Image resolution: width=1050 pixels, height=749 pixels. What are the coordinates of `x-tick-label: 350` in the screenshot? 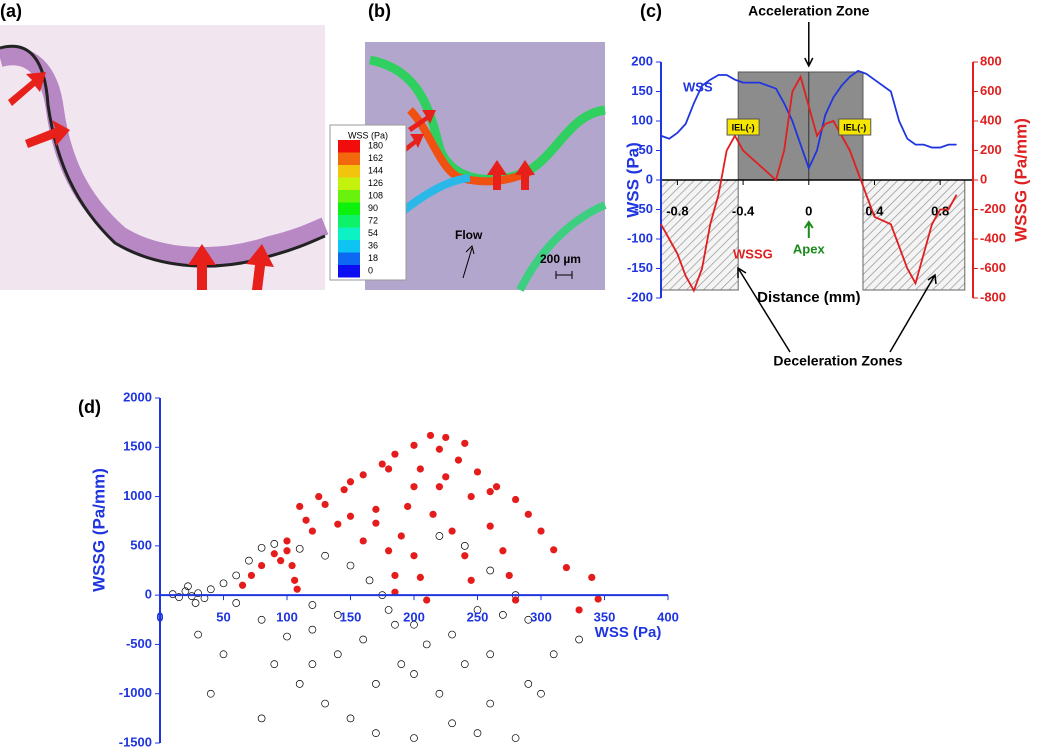 It's located at (605, 617).